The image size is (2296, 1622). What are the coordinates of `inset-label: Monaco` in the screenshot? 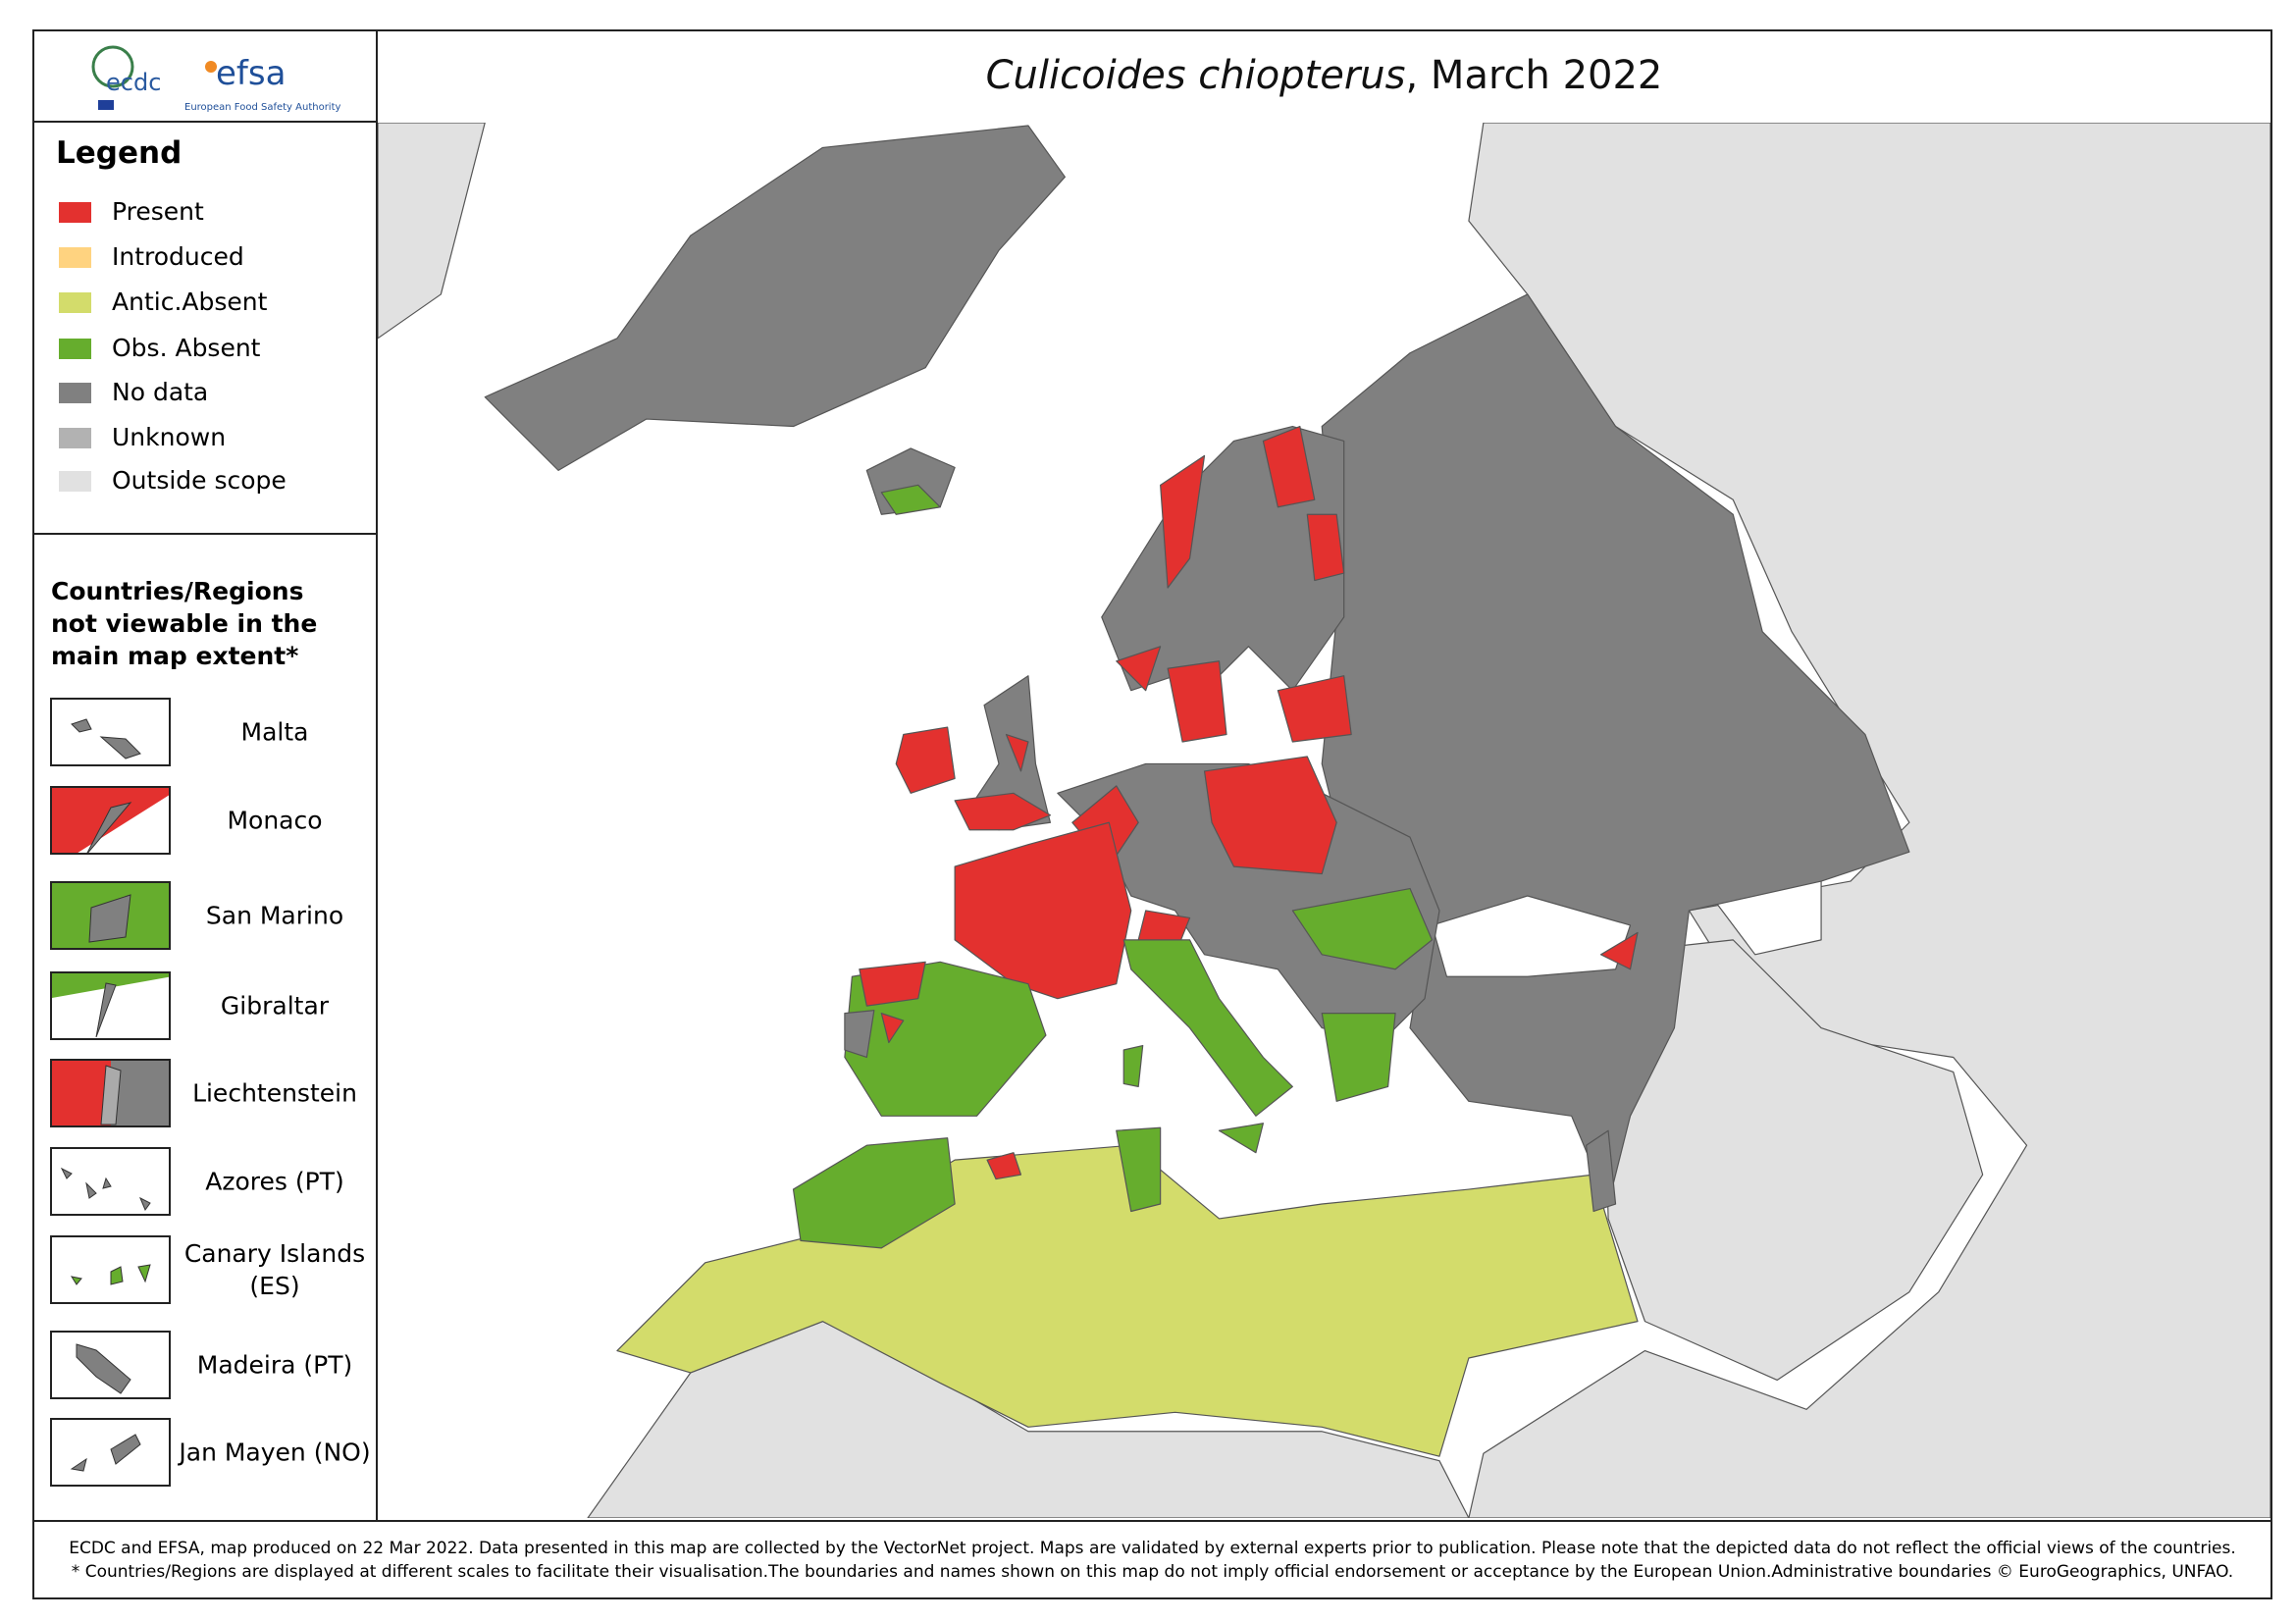 It's located at (275, 820).